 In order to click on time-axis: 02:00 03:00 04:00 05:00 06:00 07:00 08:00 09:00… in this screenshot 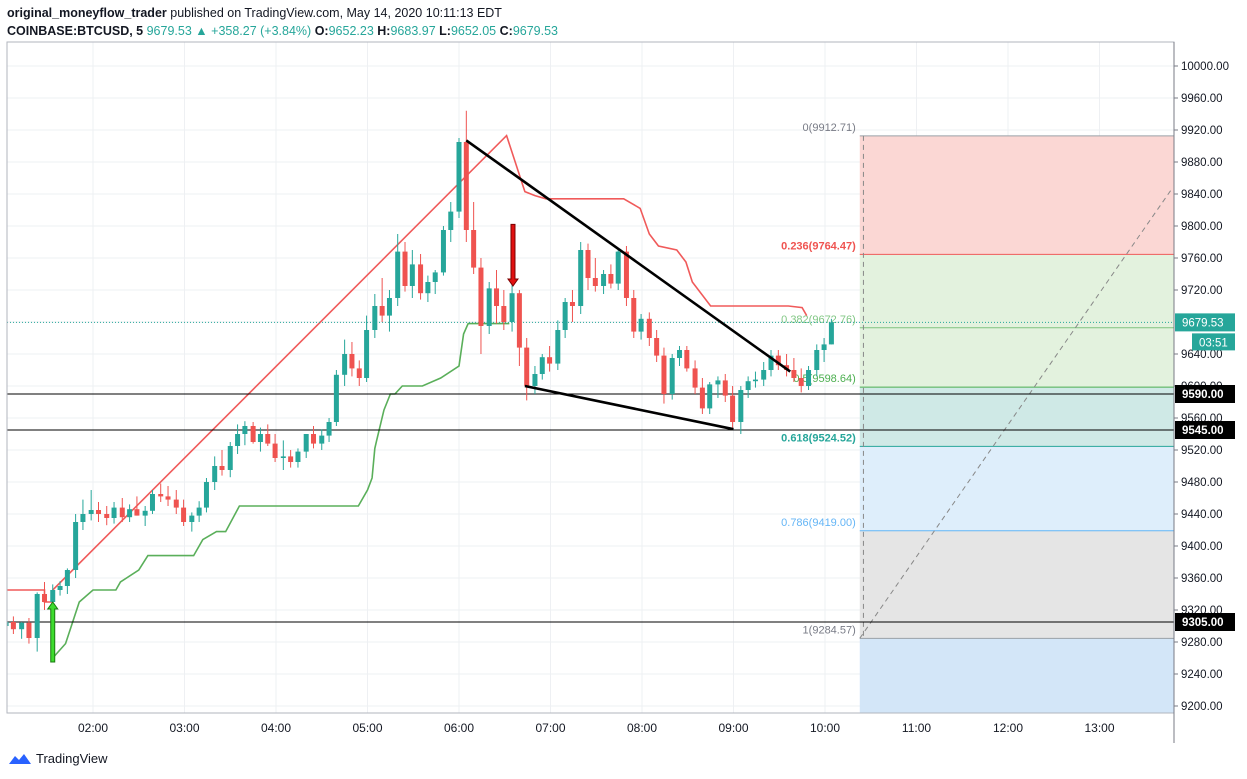, I will do `click(596, 728)`.